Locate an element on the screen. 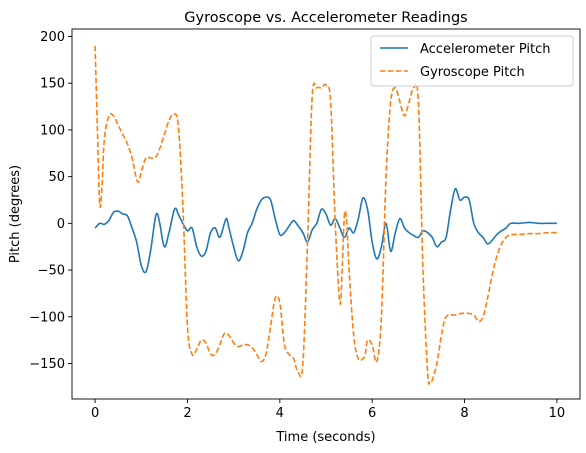 This screenshot has width=586, height=453. x-tick-label: 10 is located at coordinates (557, 413).